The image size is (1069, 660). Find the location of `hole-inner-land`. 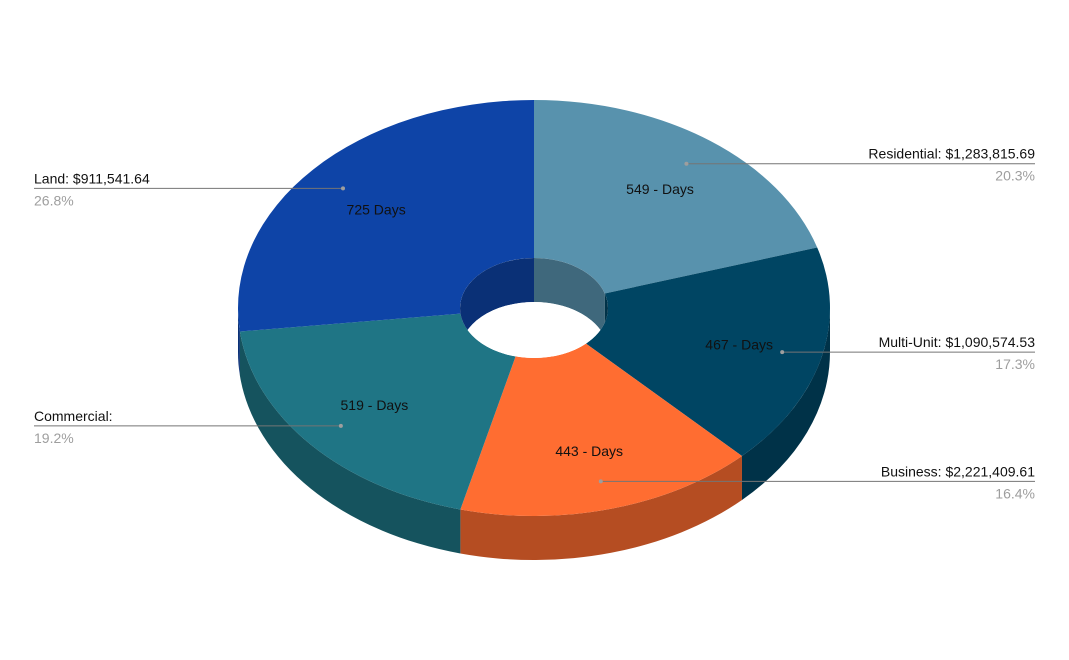

hole-inner-land is located at coordinates (497, 305).